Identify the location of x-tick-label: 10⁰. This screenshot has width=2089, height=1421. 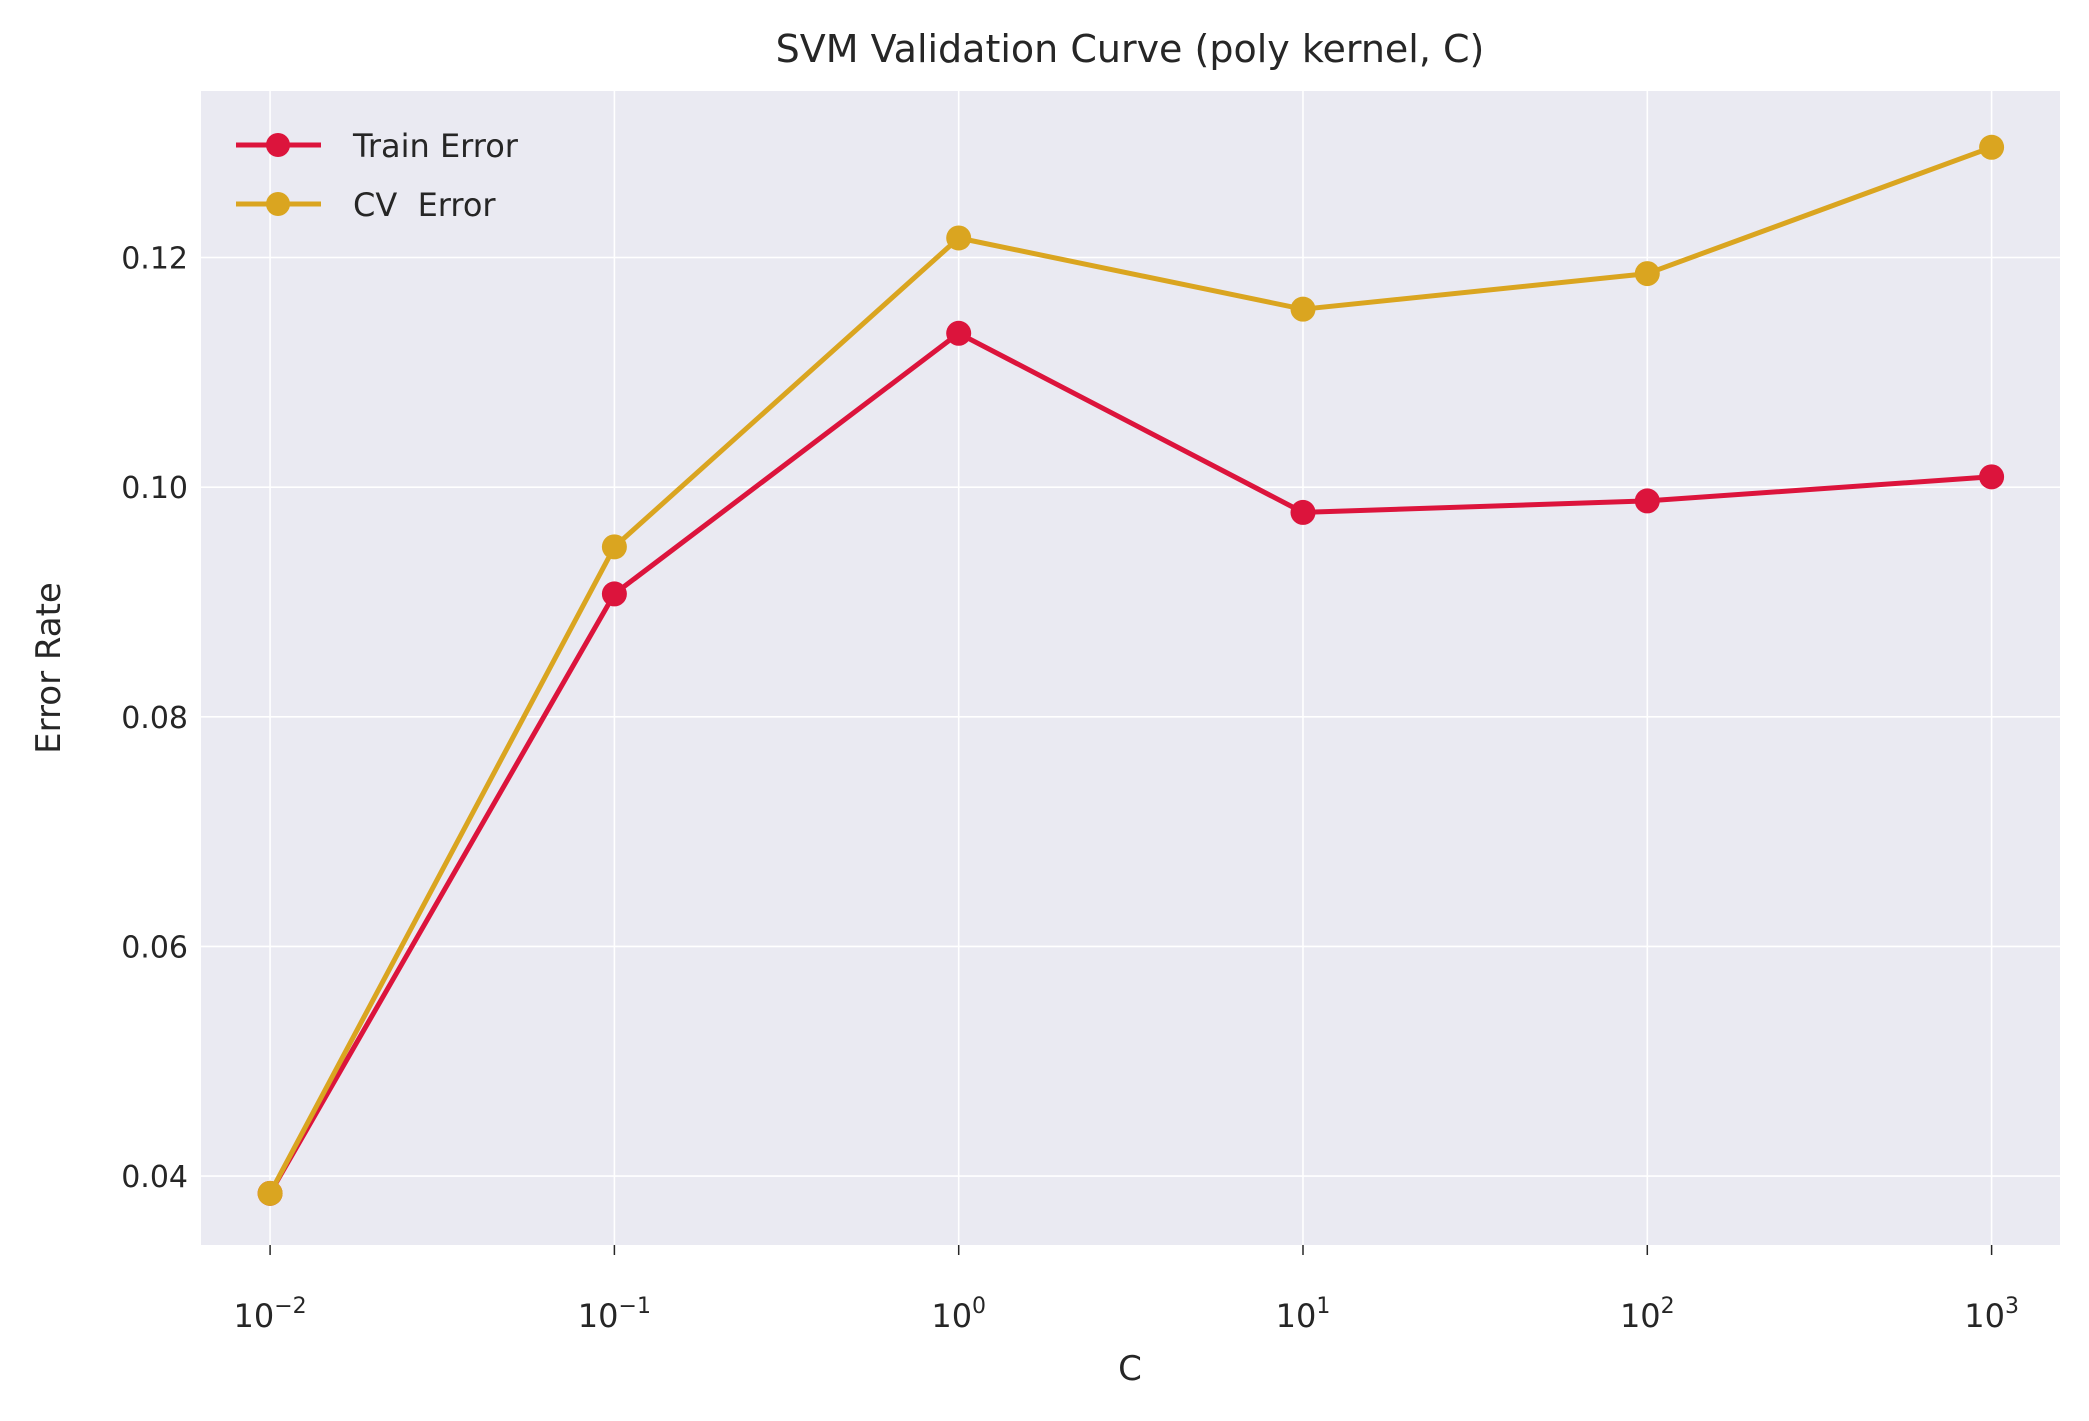
(958, 1314).